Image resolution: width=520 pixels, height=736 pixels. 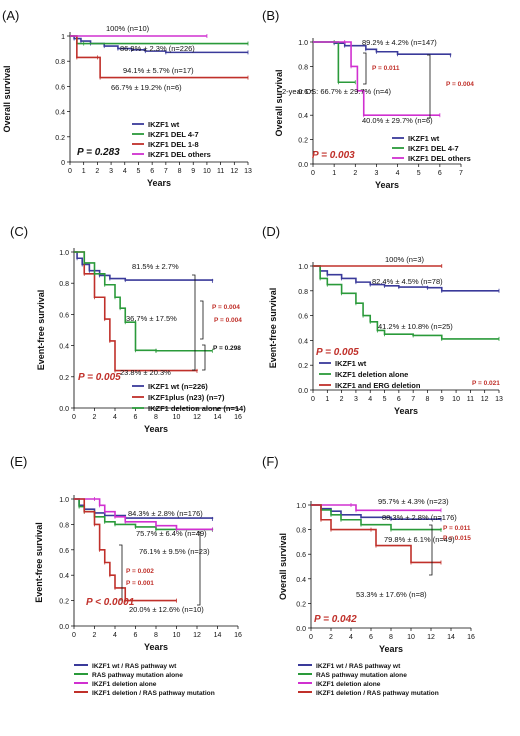 What do you see at coordinates (165, 513) in the screenshot?
I see `survival-annotation: 84.3% ± 2.8% (n=176)` at bounding box center [165, 513].